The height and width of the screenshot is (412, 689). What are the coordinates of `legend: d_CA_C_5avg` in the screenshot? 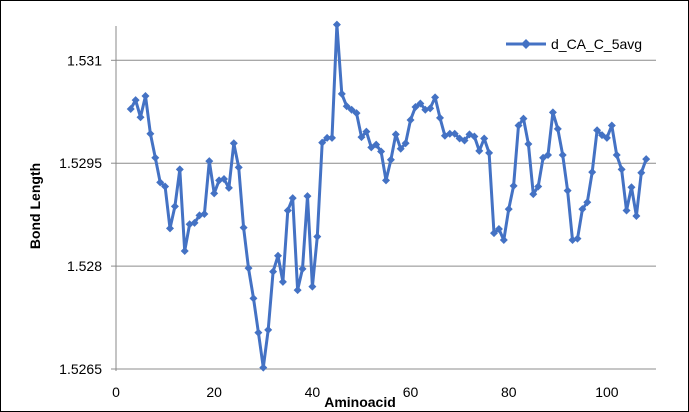 It's located at (574, 44).